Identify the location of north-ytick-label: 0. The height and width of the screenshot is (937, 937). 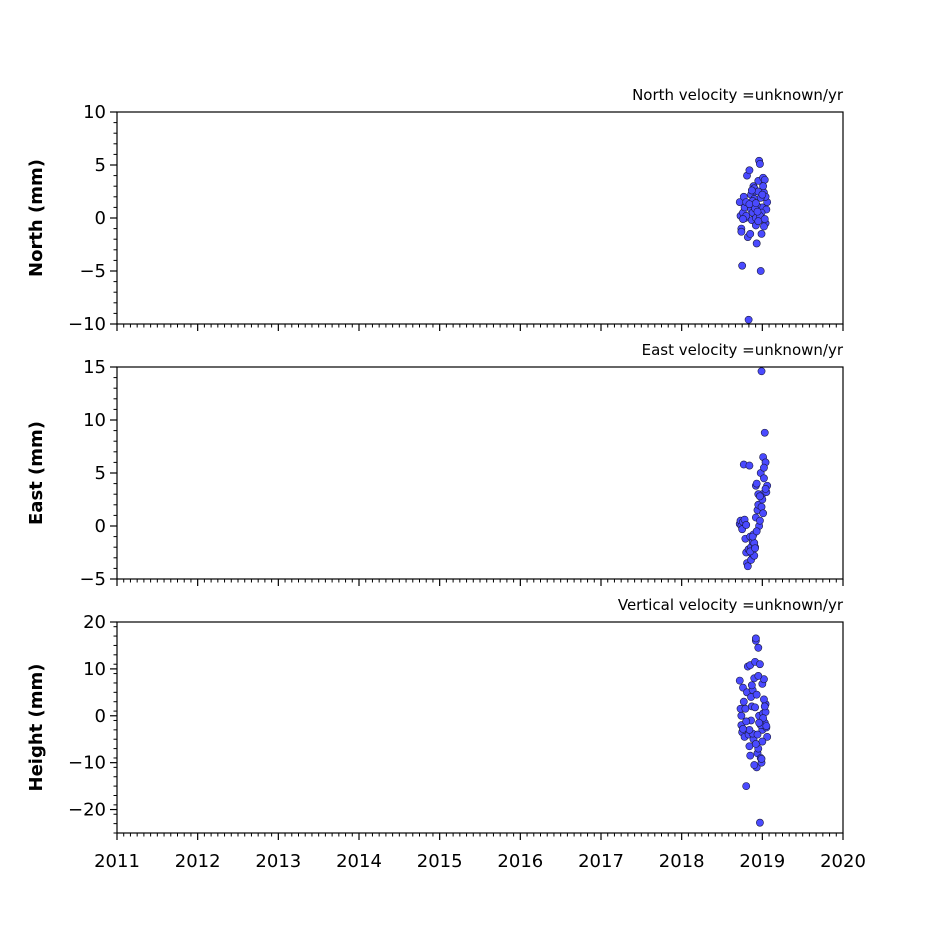
(100, 218).